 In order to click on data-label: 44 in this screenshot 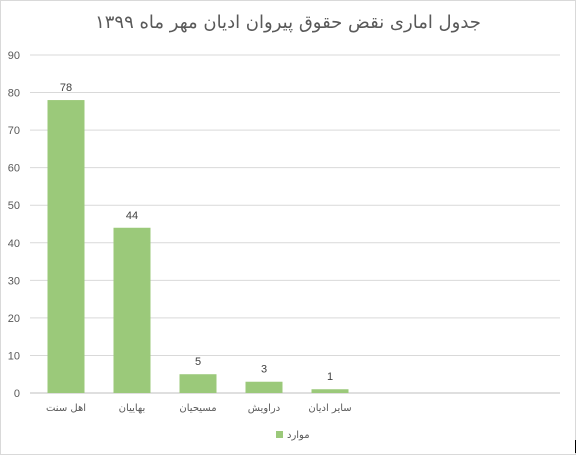, I will do `click(132, 216)`.